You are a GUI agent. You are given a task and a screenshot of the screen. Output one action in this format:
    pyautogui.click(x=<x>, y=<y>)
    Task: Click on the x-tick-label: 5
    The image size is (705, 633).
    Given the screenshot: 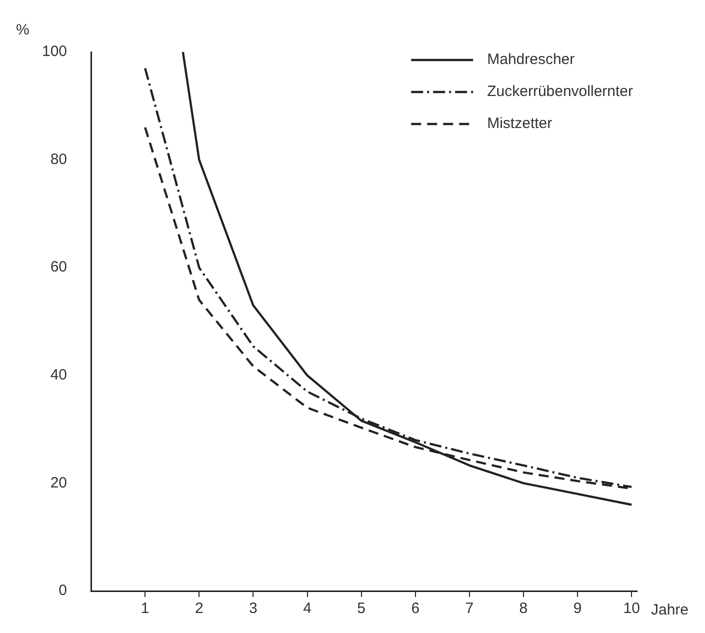 What is the action you would take?
    pyautogui.click(x=361, y=609)
    